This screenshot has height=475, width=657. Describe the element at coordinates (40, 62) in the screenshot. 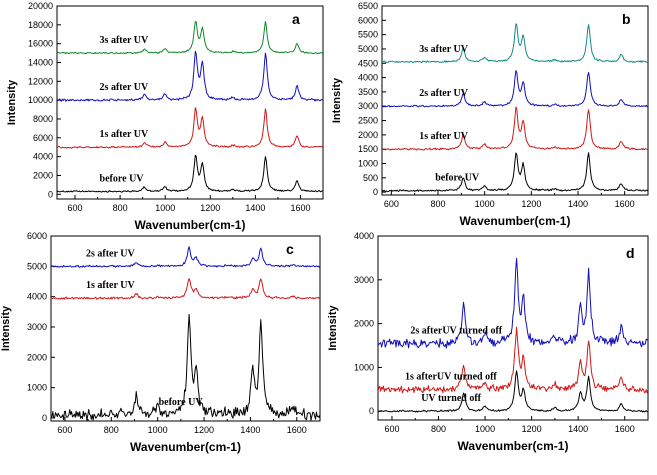

I see `y-tick-label: 14000` at that location.